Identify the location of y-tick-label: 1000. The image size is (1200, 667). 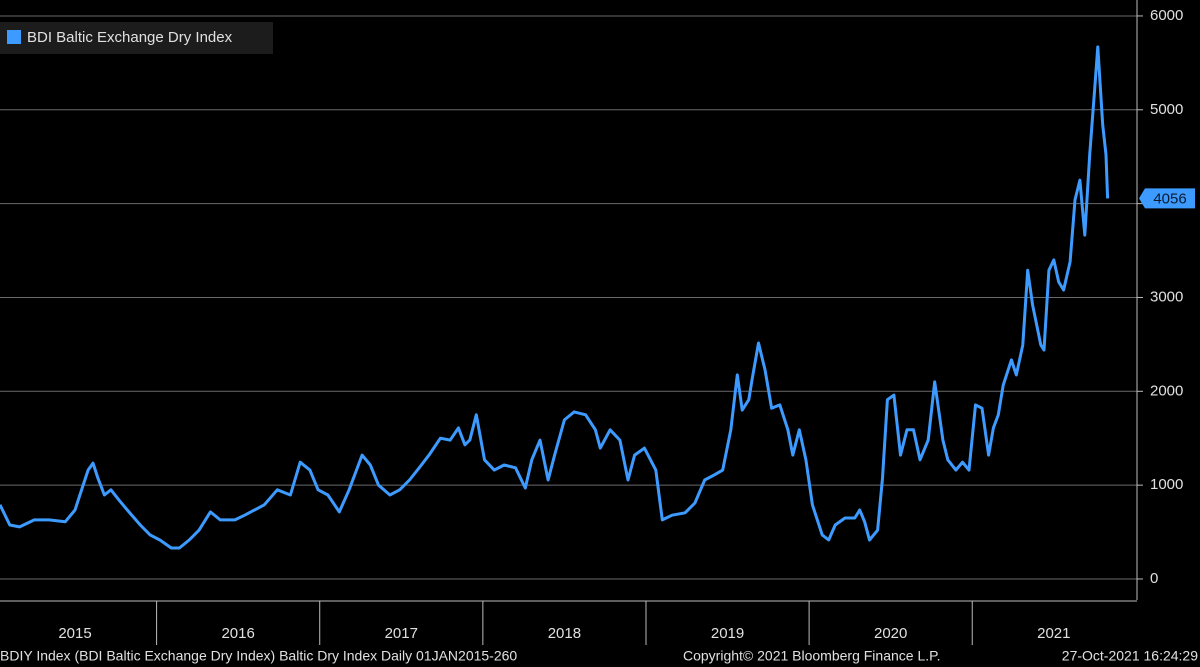
(1166, 484).